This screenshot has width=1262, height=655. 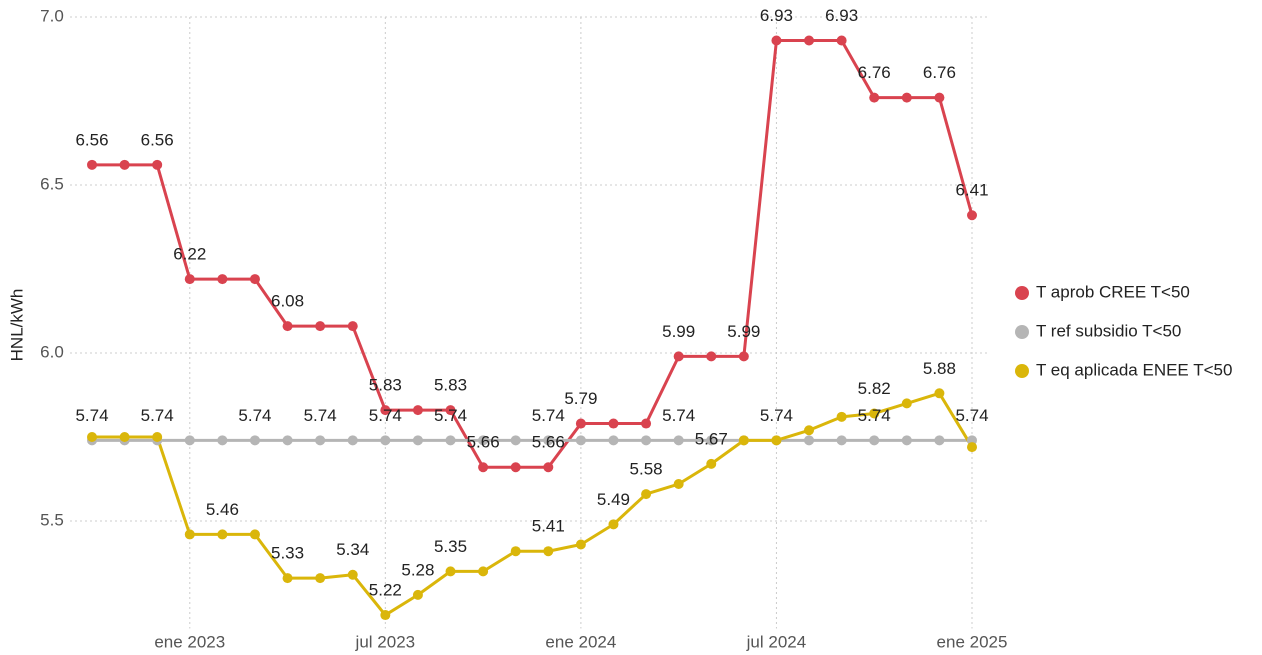 I want to click on data-label: 5.34, so click(x=352, y=549).